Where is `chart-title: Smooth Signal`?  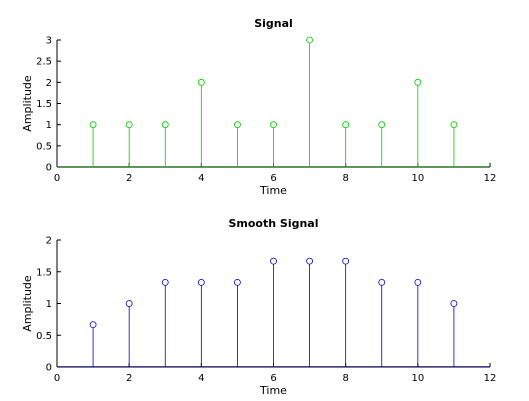
chart-title: Smooth Signal is located at coordinates (273, 223).